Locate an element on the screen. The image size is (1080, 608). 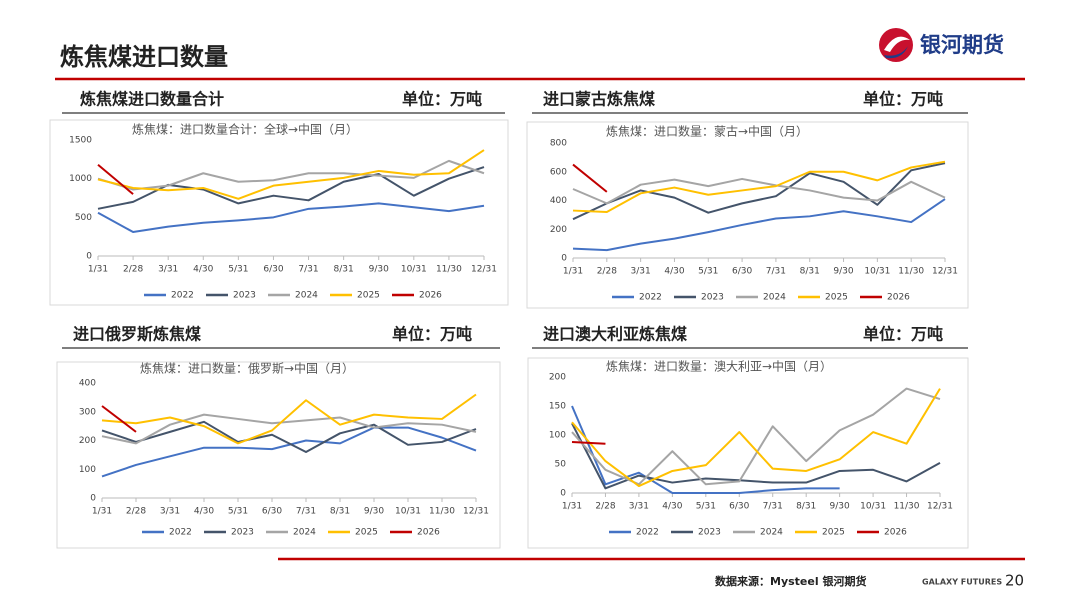
y-tick-label: 800 is located at coordinates (558, 144).